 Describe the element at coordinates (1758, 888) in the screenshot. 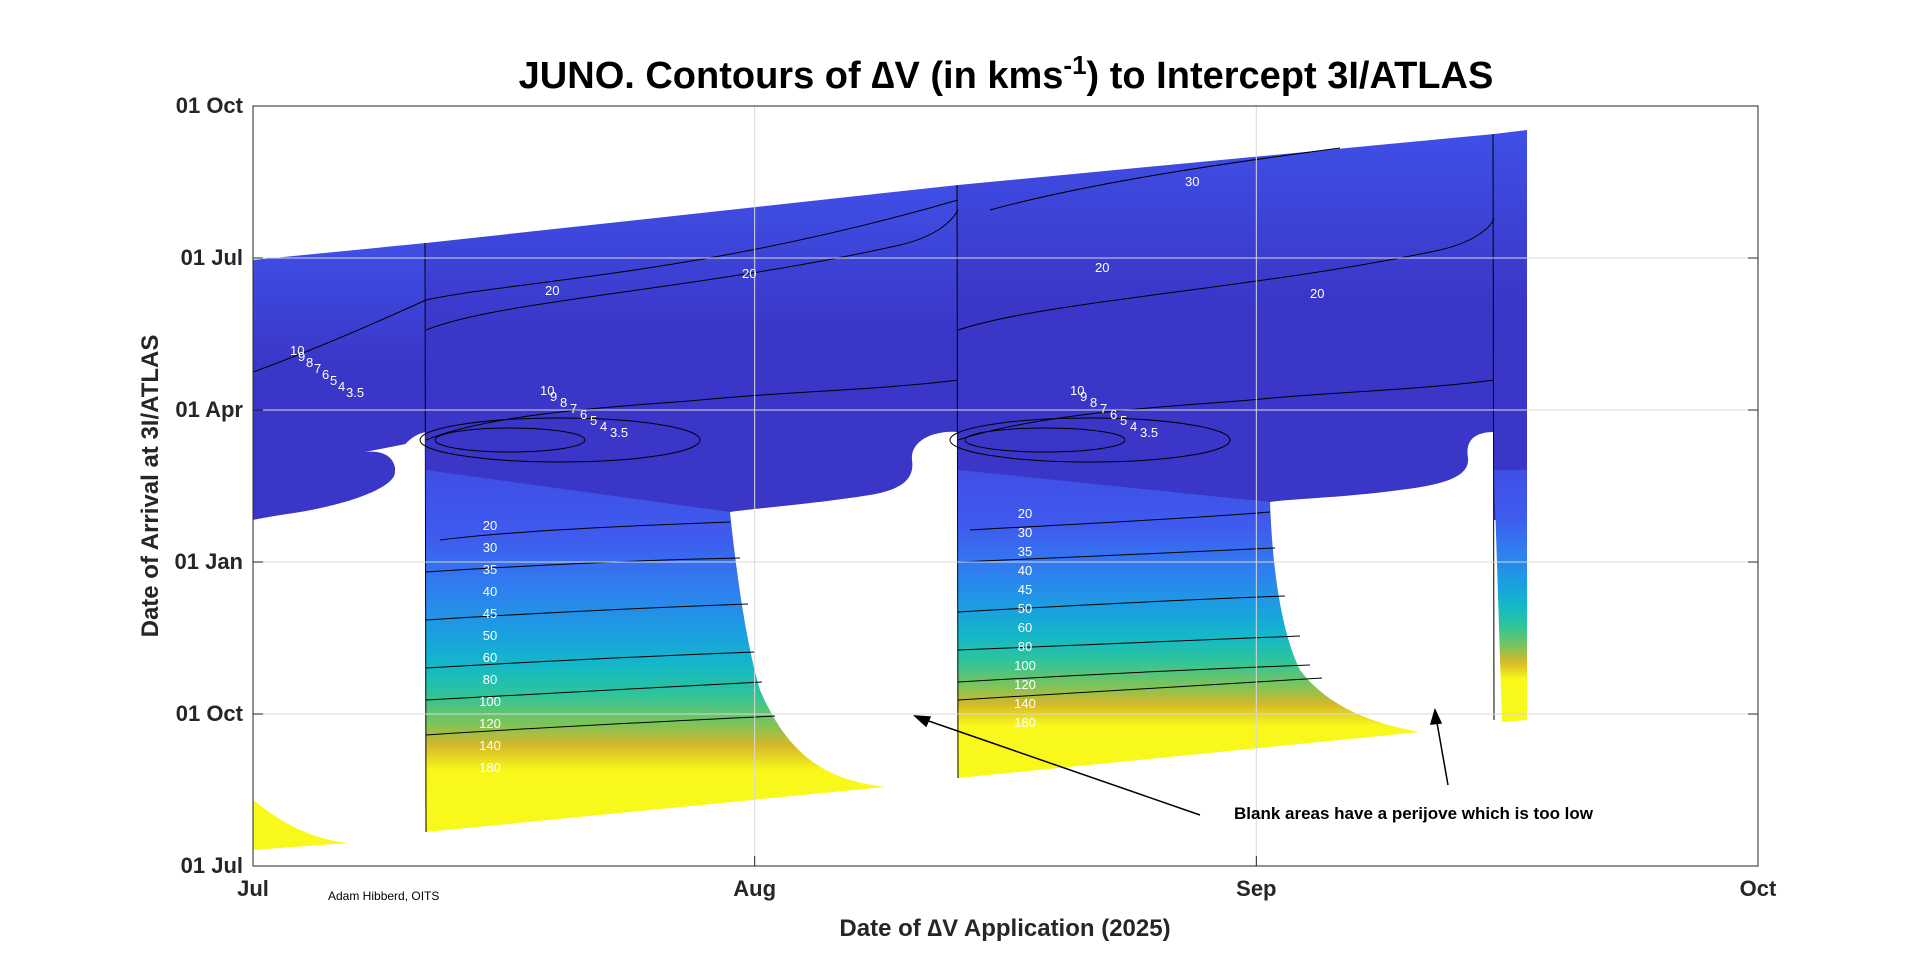

I see `x-tick-label: Oct` at that location.